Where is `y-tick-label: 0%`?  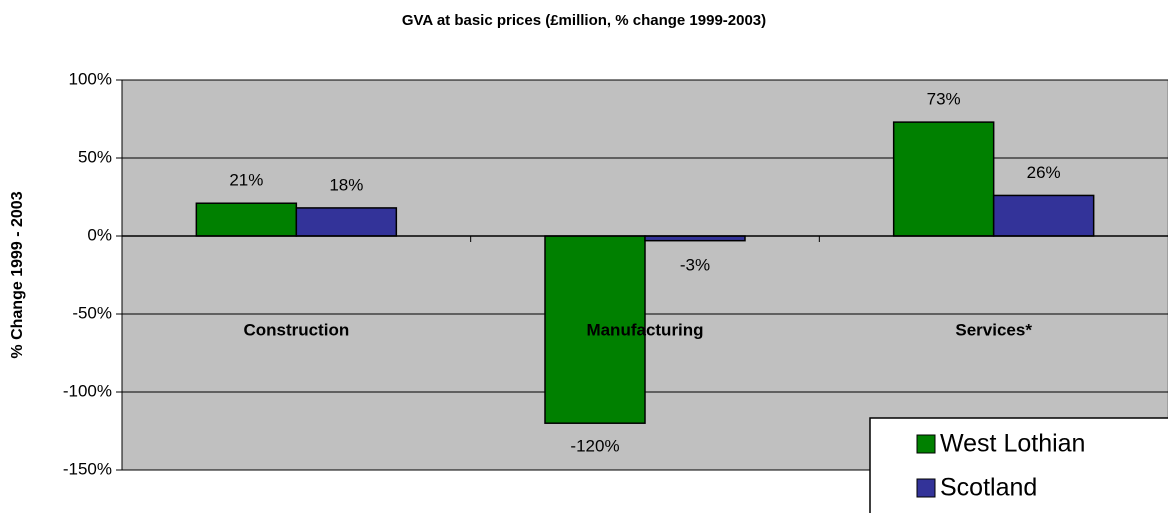 y-tick-label: 0% is located at coordinates (99, 234).